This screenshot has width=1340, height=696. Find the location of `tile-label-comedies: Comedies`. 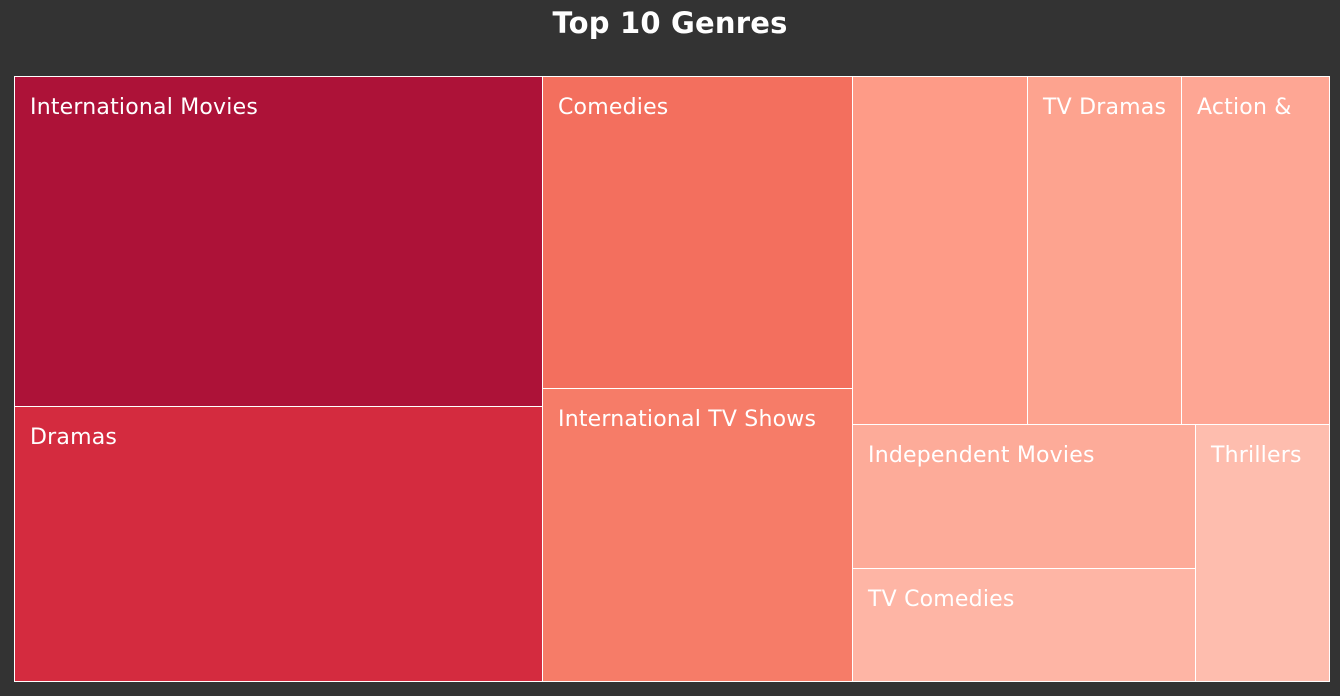

tile-label-comedies: Comedies is located at coordinates (613, 107).